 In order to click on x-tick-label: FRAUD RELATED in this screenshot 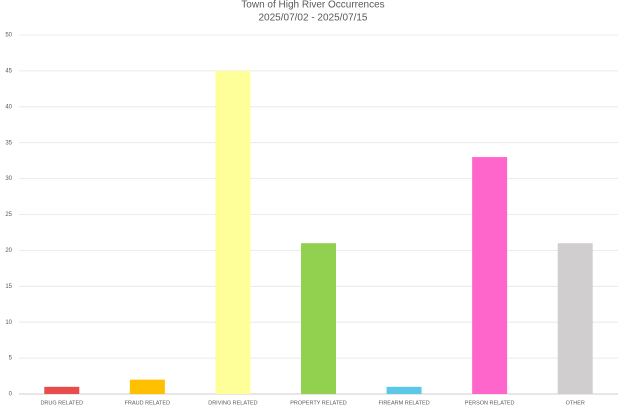, I will do `click(147, 403)`.